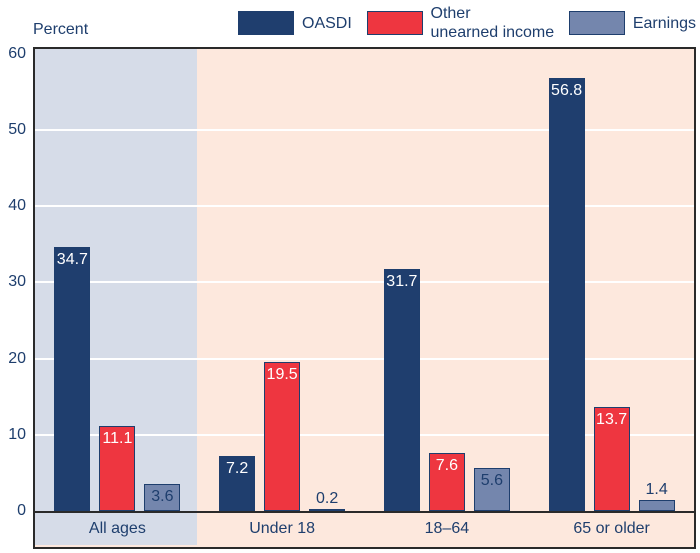 The width and height of the screenshot is (700, 553). I want to click on legend-item-earnings: Earnings, so click(632, 23).